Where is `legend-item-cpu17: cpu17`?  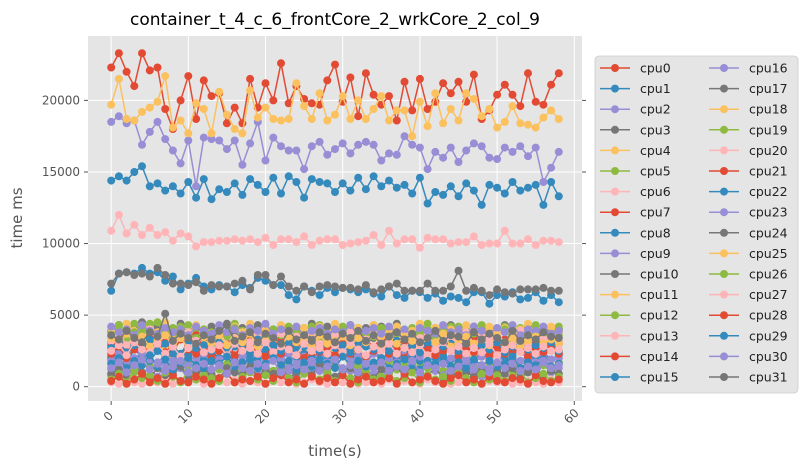
legend-item-cpu17: cpu17 is located at coordinates (748, 88).